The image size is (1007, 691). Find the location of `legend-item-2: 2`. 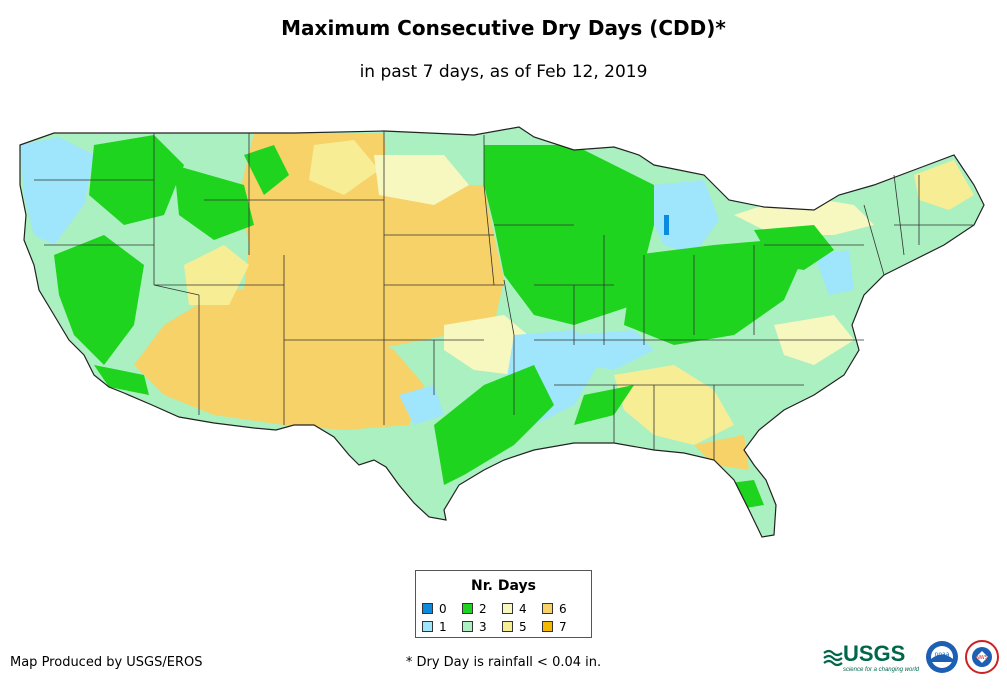

legend-item-2: 2 is located at coordinates (482, 608).